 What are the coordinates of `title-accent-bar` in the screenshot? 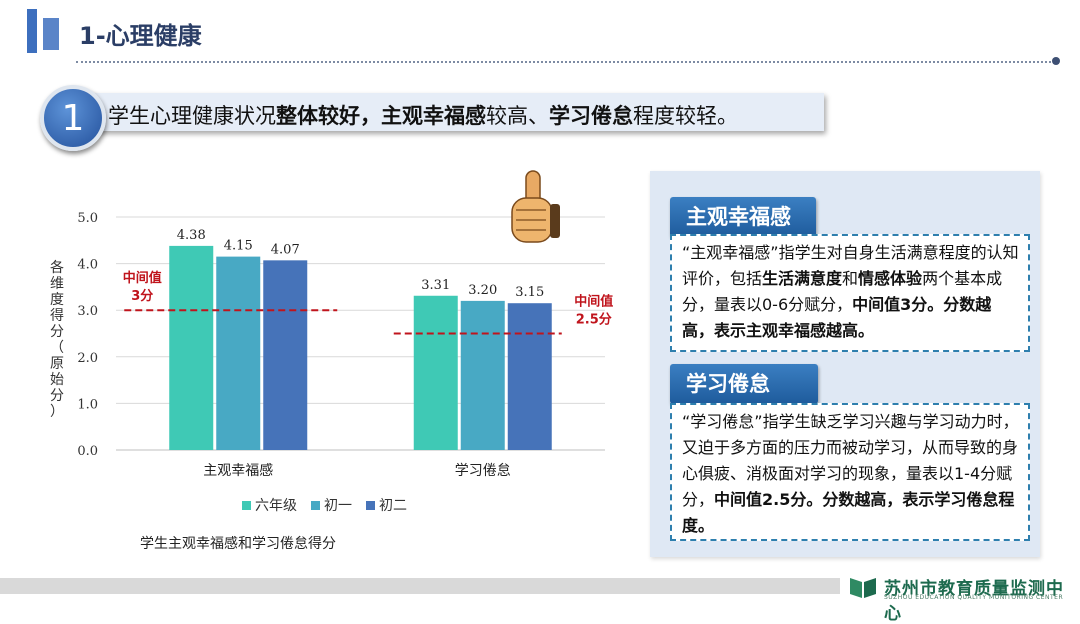 It's located at (32, 31).